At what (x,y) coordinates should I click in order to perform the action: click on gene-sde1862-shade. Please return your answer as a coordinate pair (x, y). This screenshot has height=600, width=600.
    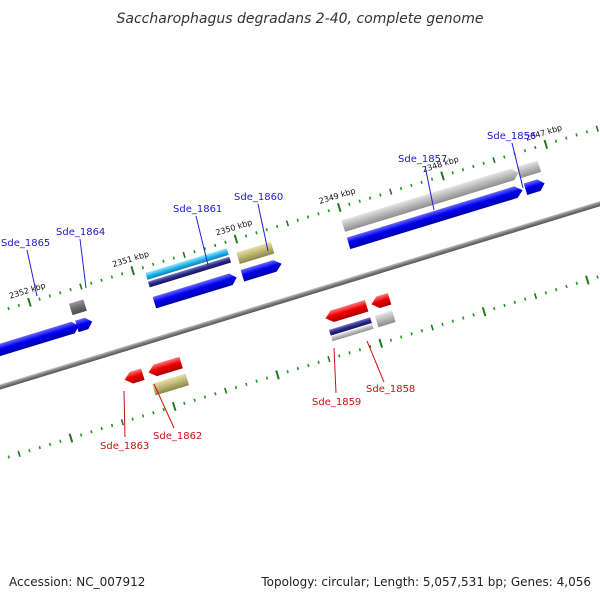
    Looking at the image, I should click on (171, 384).